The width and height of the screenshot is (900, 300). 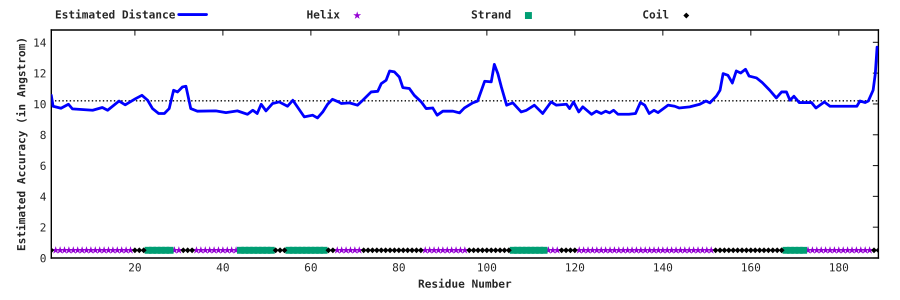 I want to click on y-tick-label: 0, so click(x=43, y=258).